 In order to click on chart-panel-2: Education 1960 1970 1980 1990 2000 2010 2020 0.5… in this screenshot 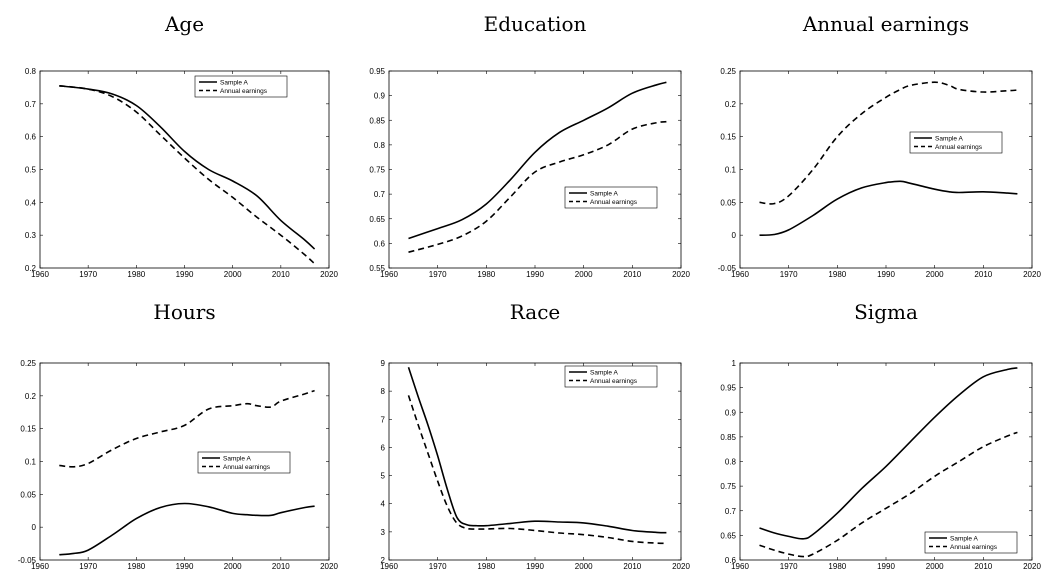, I will do `click(529, 145)`.